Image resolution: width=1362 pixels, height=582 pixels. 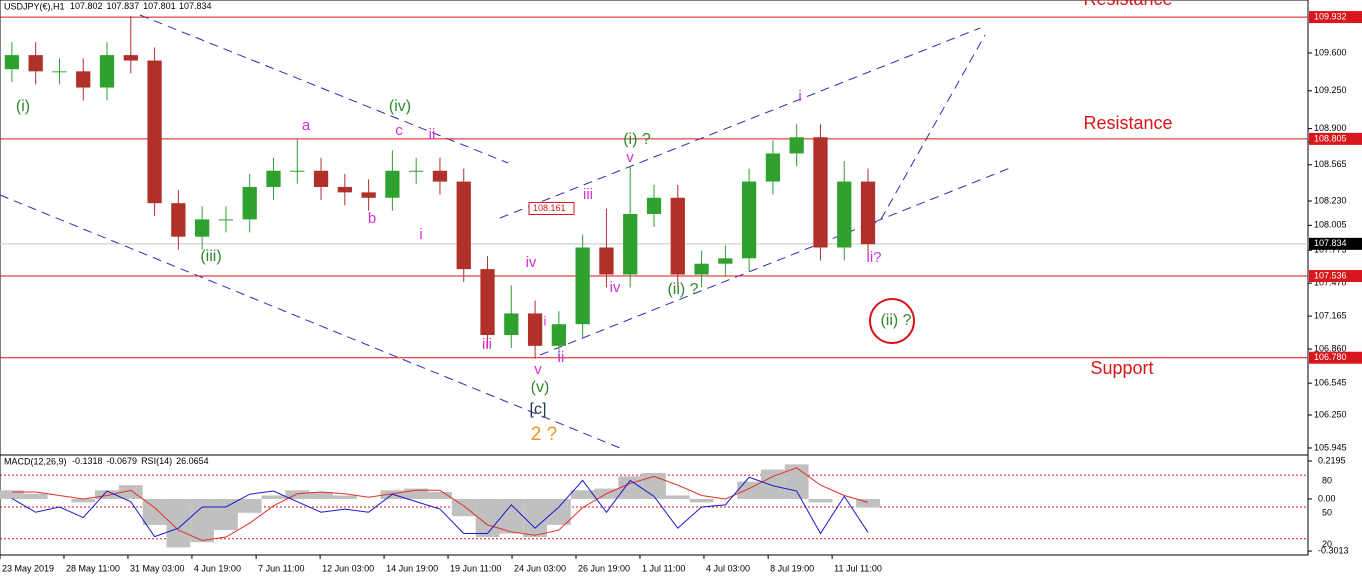 What do you see at coordinates (538, 369) in the screenshot?
I see `wave-label: v` at bounding box center [538, 369].